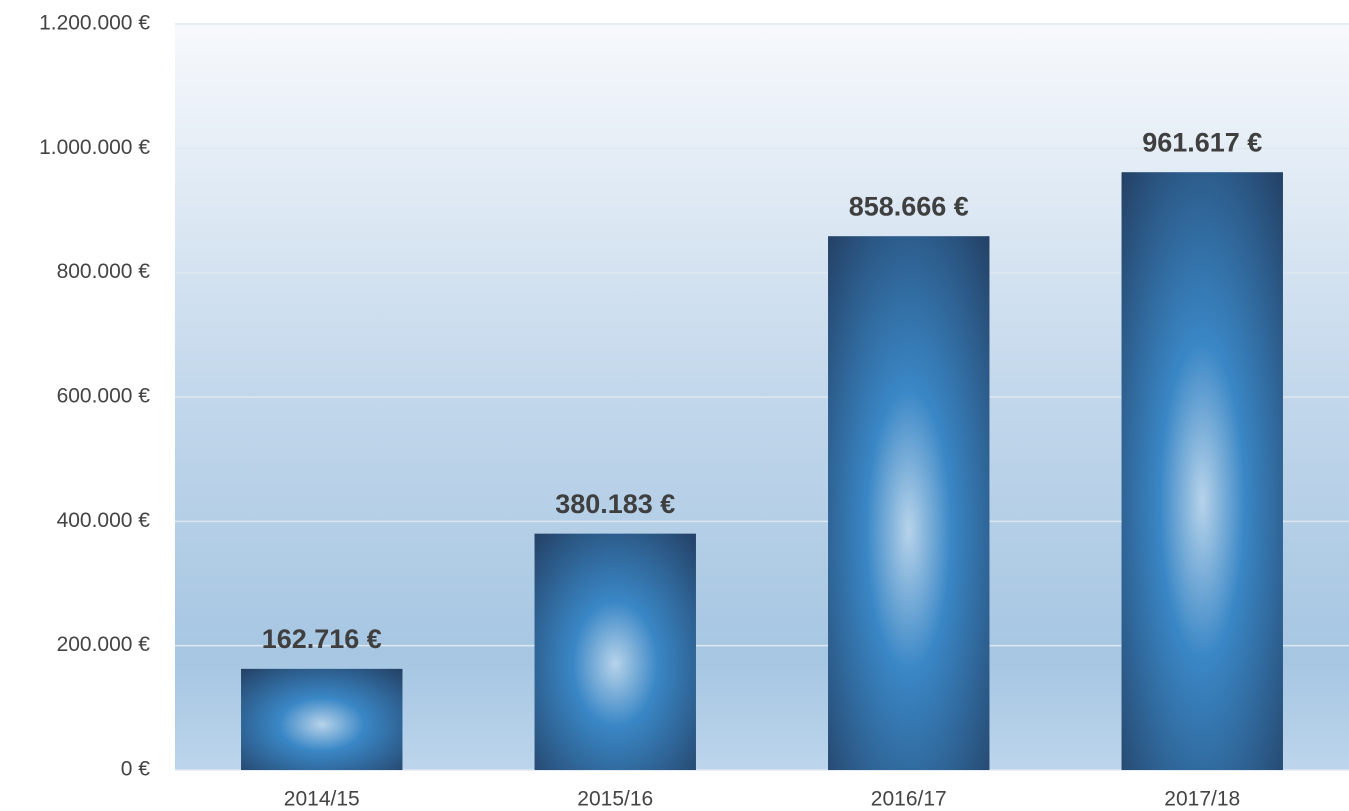 This screenshot has height=811, width=1349. I want to click on value-label: 961.617 €, so click(1202, 142).